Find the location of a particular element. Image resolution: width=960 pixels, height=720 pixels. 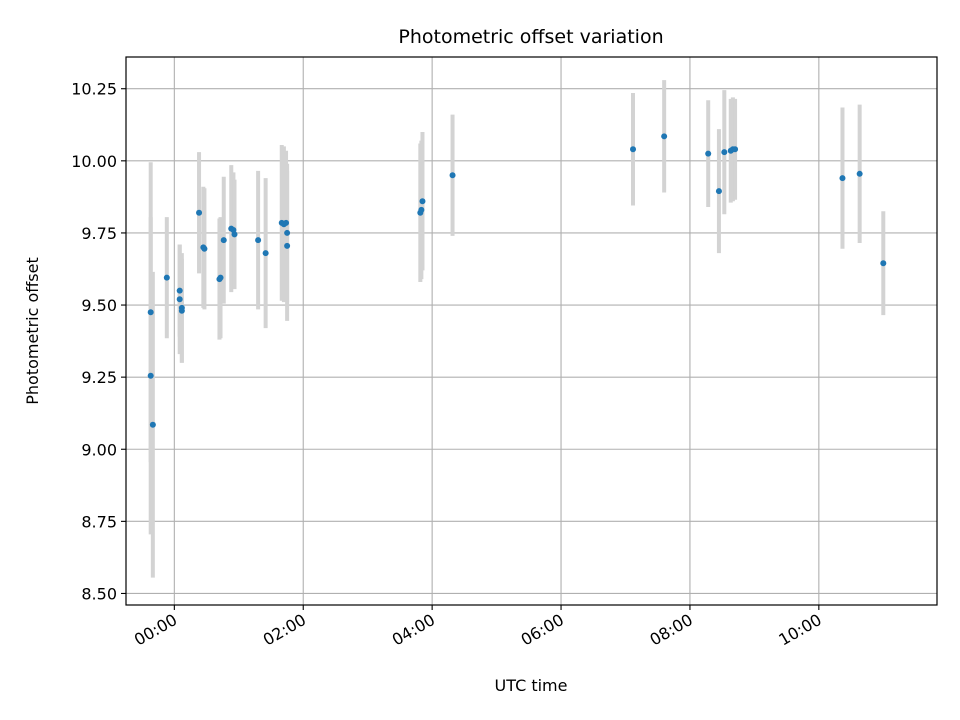

y-tick-label: 9.25 is located at coordinates (99, 377).